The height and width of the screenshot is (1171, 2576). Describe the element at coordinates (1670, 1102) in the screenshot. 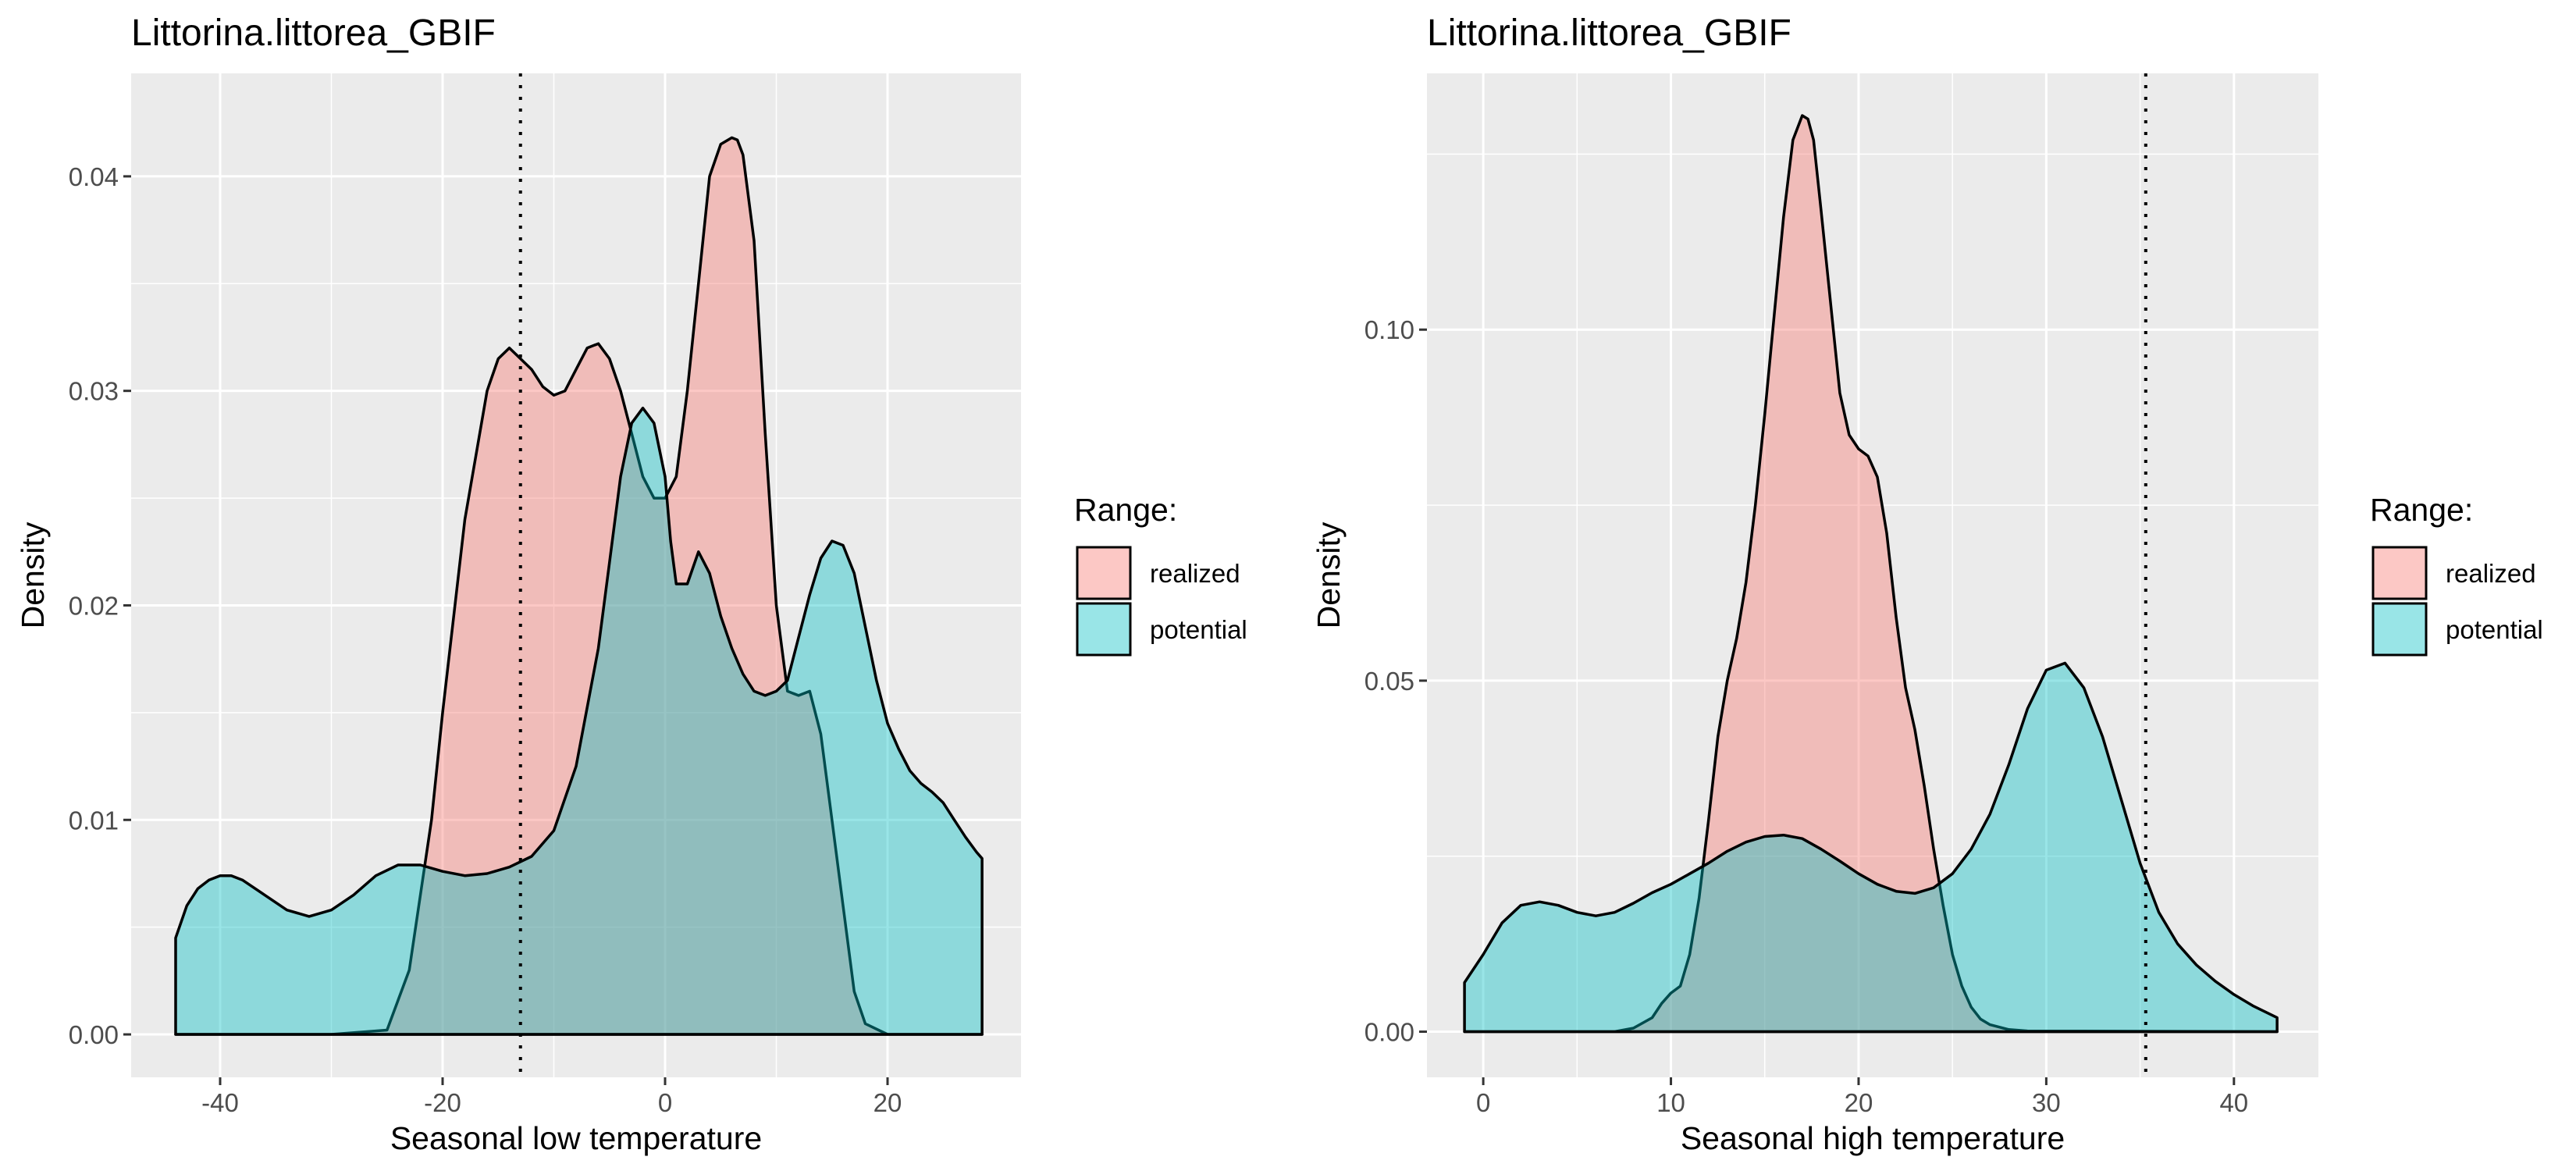

I see `chart-right-x-tick-label: 10` at that location.